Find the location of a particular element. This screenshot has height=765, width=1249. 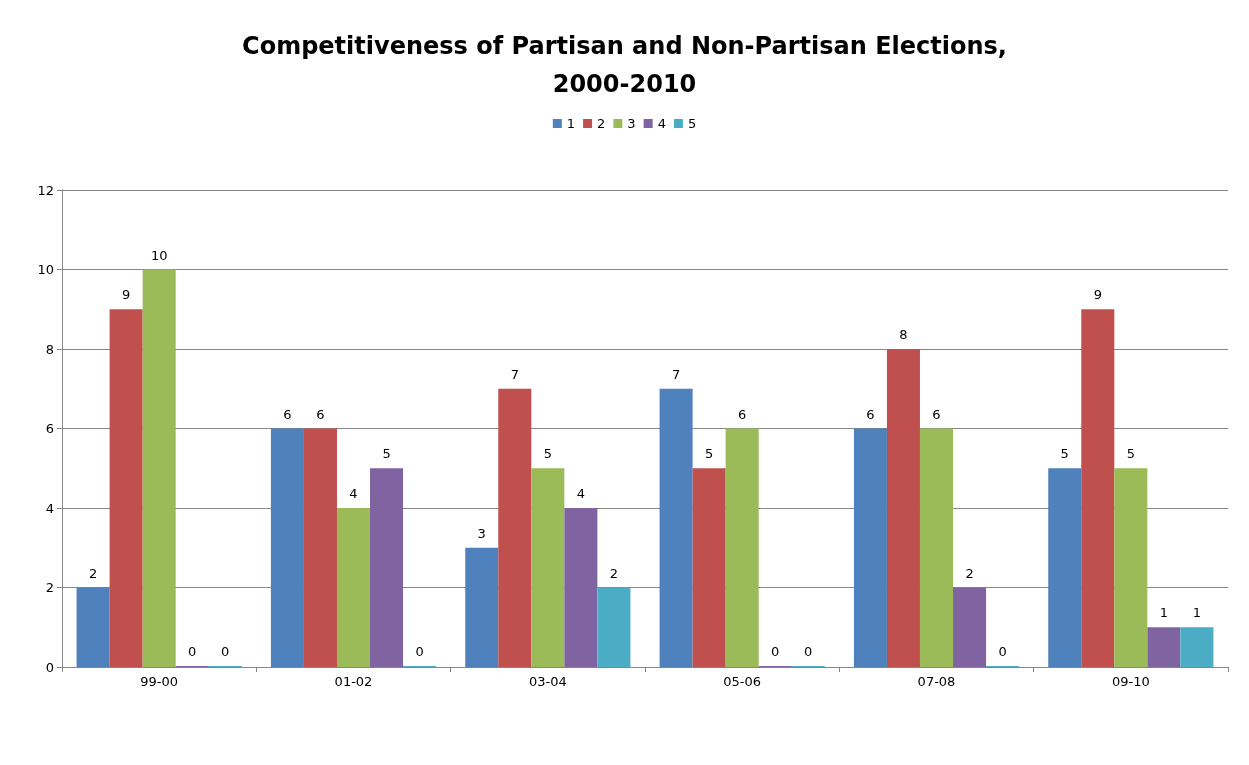

y-tick-label: 12 is located at coordinates (45, 190).